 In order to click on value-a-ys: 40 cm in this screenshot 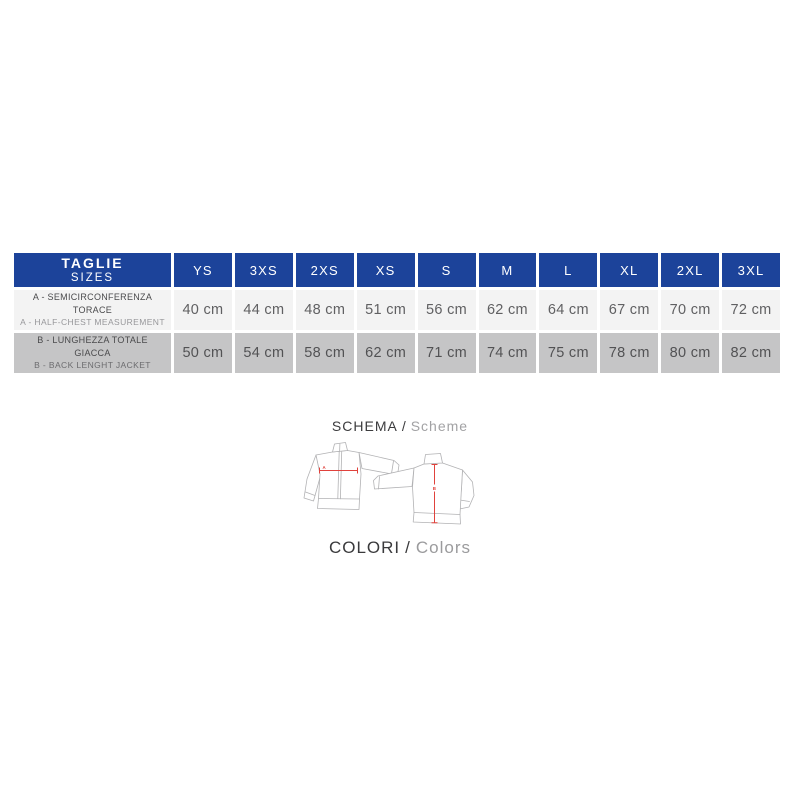, I will do `click(203, 310)`.